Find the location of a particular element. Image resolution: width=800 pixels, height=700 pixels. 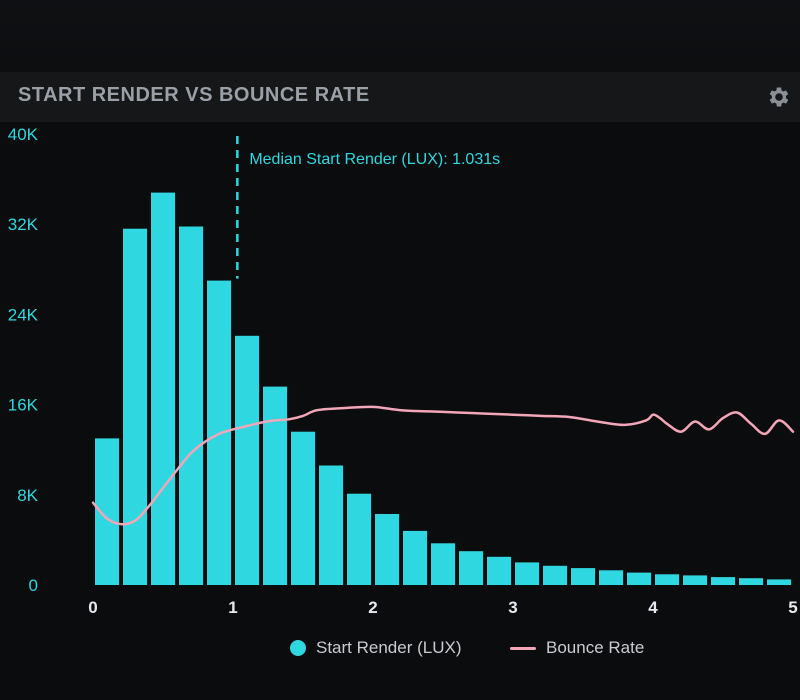

x-tick-label: 1 is located at coordinates (232, 607).